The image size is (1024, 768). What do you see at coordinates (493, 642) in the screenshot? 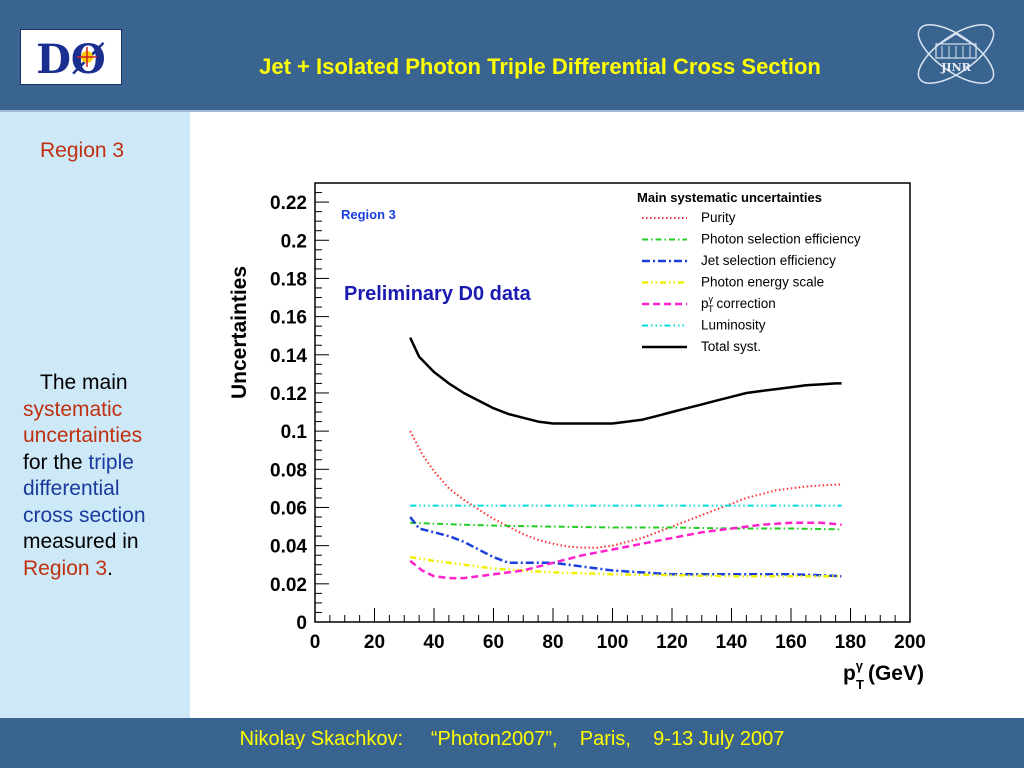
I see `x-tick-label: 60` at bounding box center [493, 642].